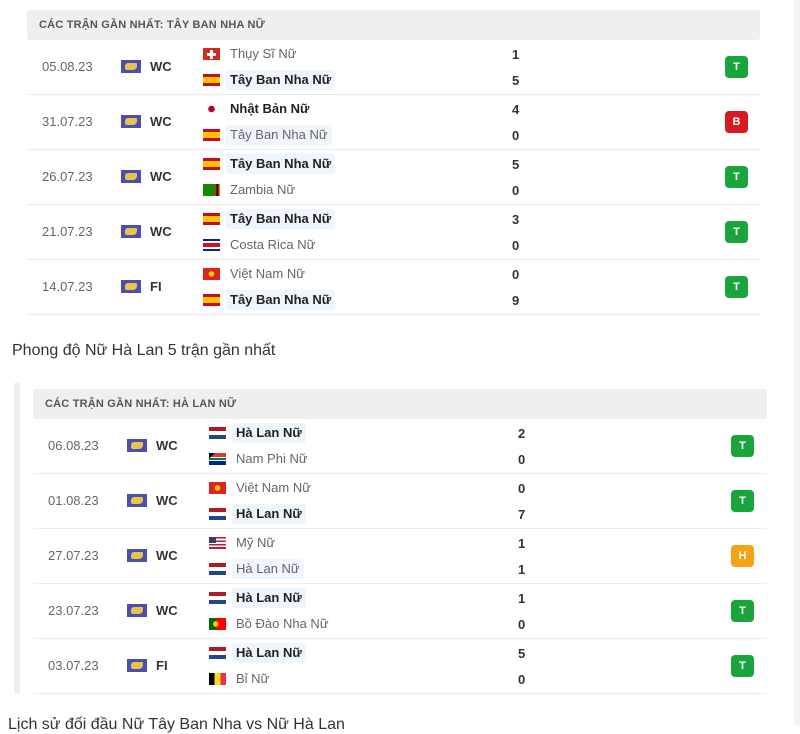  Describe the element at coordinates (211, 190) in the screenshot. I see `zm-flag-icon` at that location.